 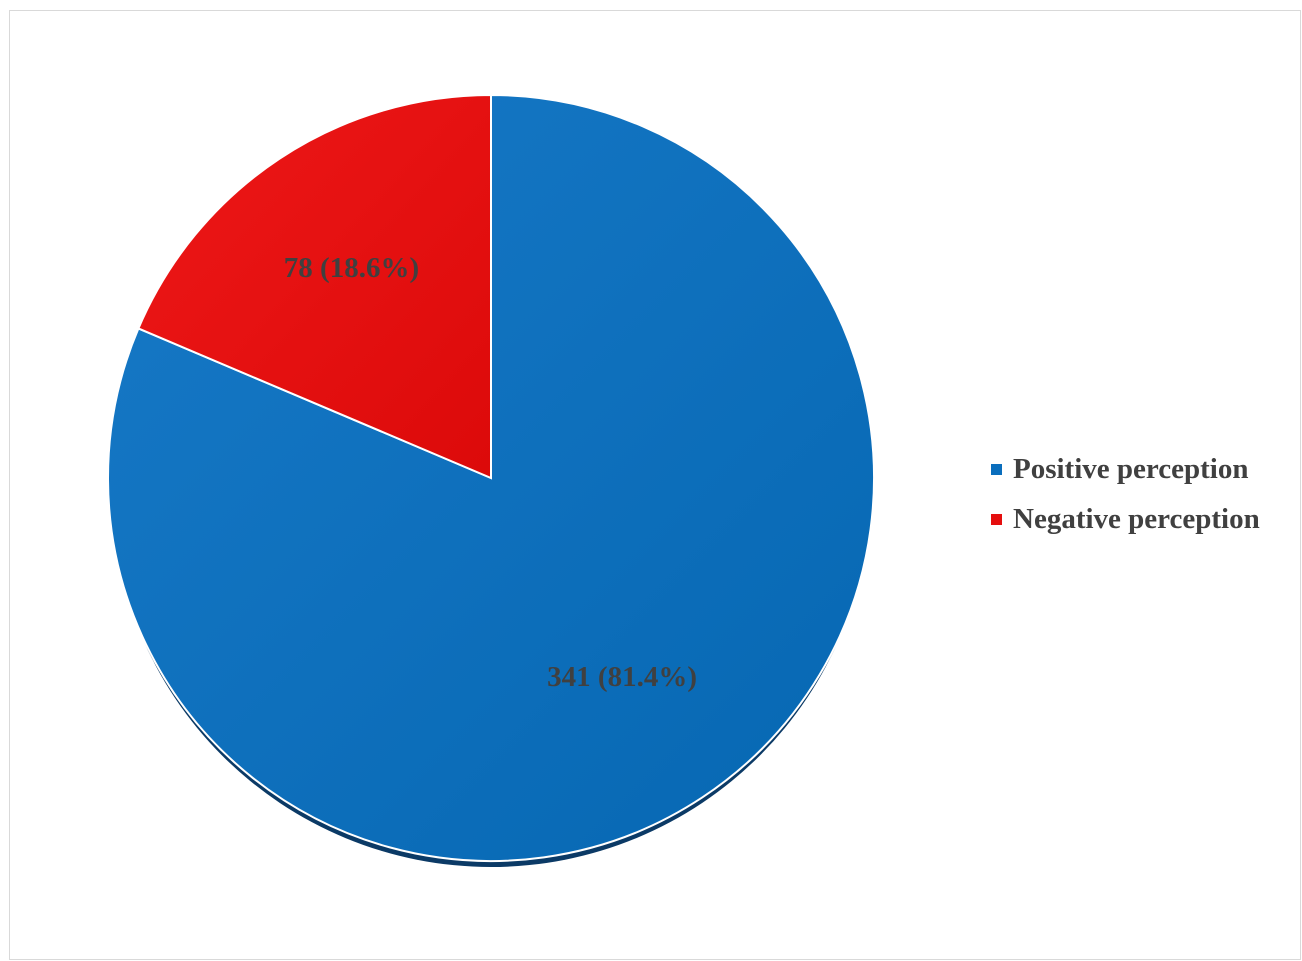 I want to click on legend-item-positive: Positive perception, so click(x=1125, y=469).